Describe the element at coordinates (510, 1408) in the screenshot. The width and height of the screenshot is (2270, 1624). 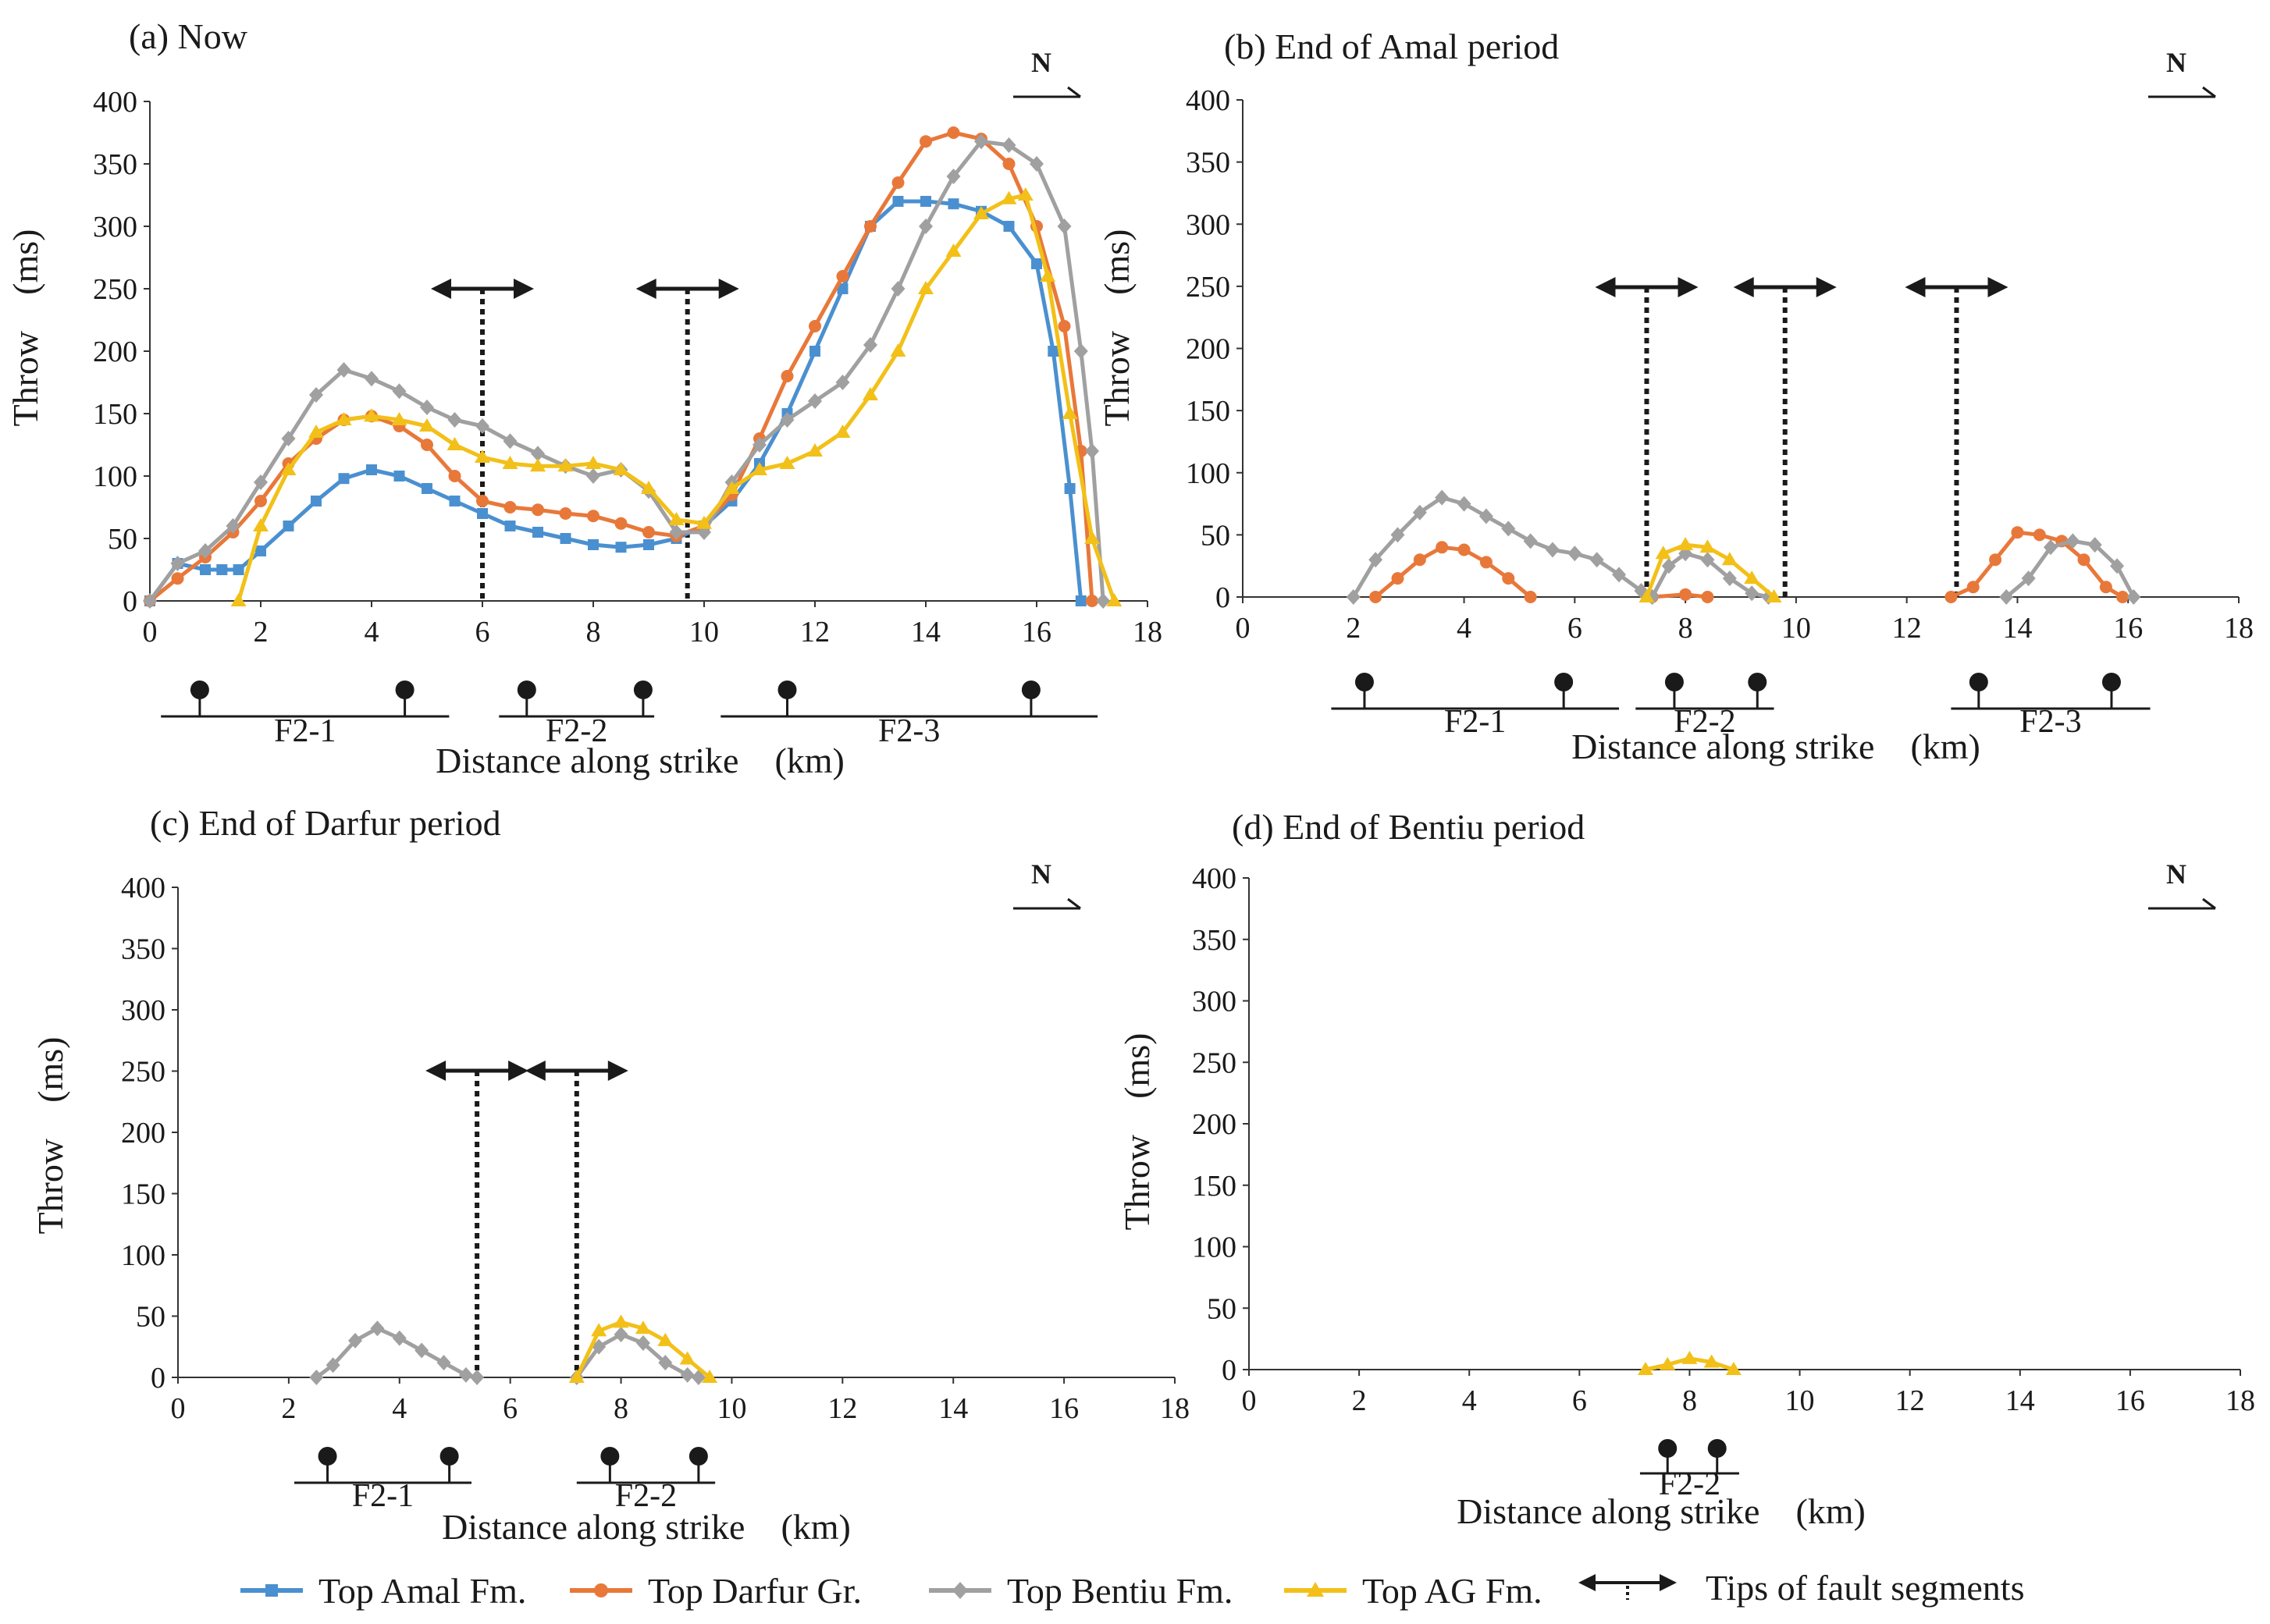
I see `x-tick-label: 6` at that location.